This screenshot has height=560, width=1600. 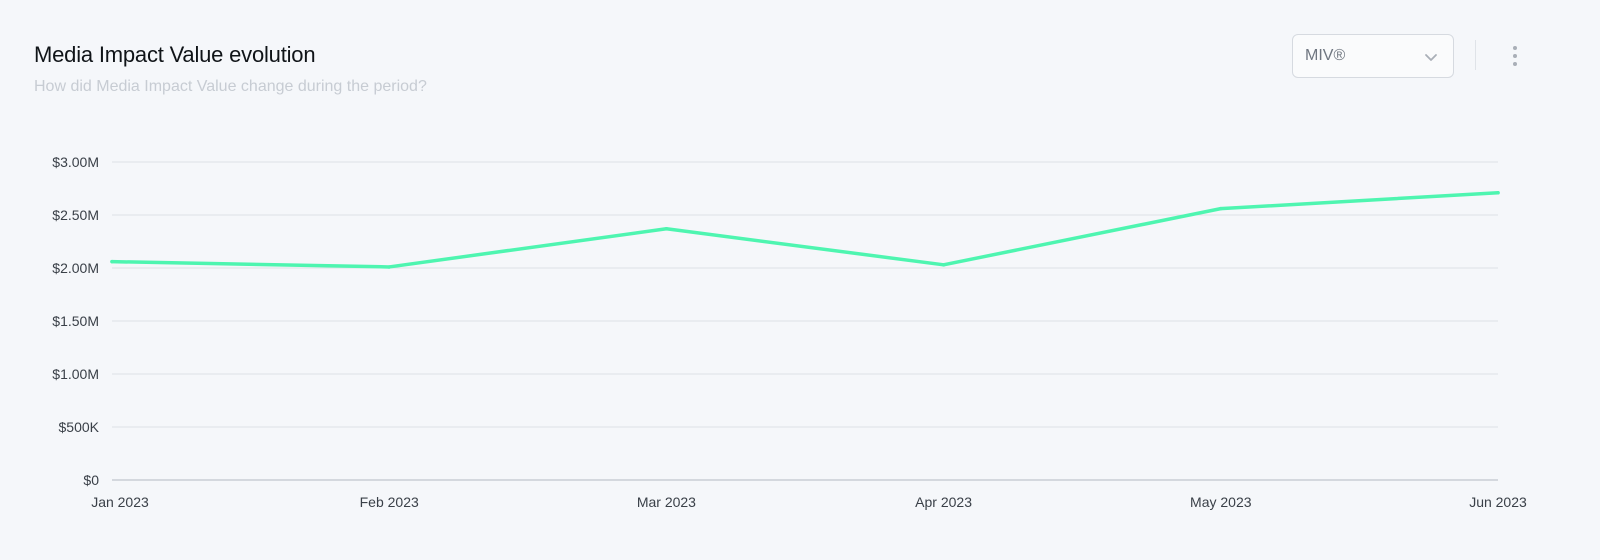 What do you see at coordinates (75, 374) in the screenshot?
I see `y-tick-label: $1.00M` at bounding box center [75, 374].